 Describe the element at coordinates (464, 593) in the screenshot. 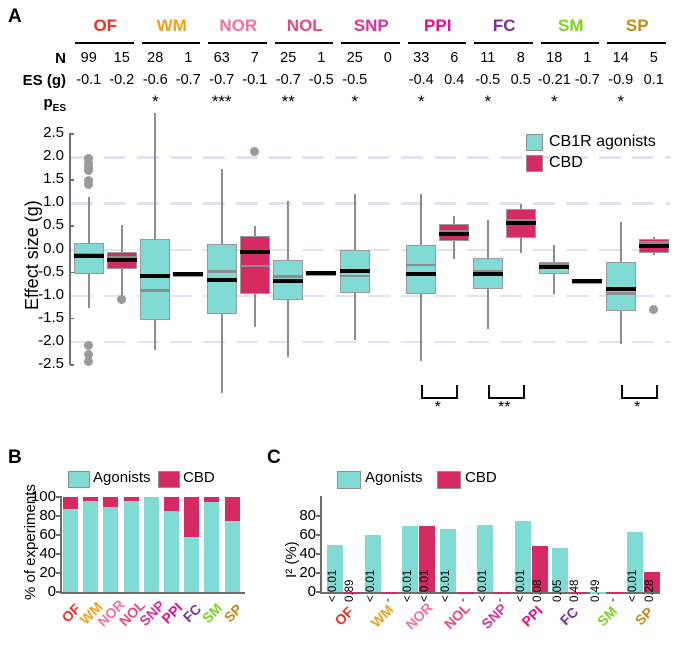

I see `panel-c-bar-cbd-nol` at that location.